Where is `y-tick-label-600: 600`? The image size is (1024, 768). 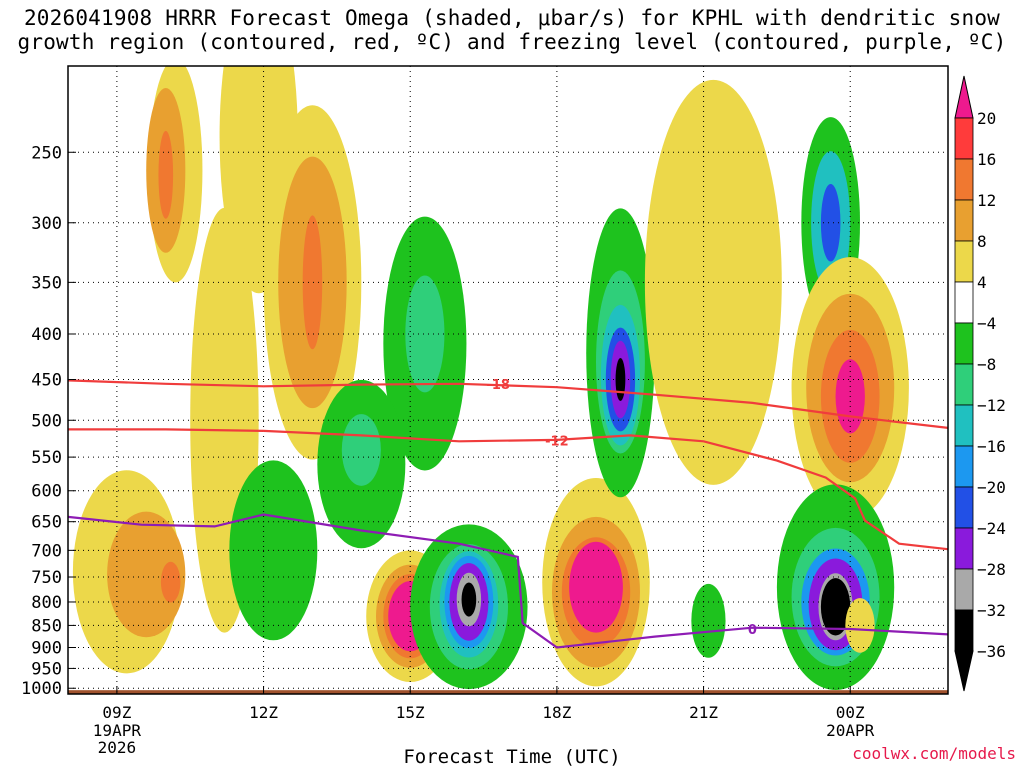
y-tick-label-600: 600 is located at coordinates (46, 492).